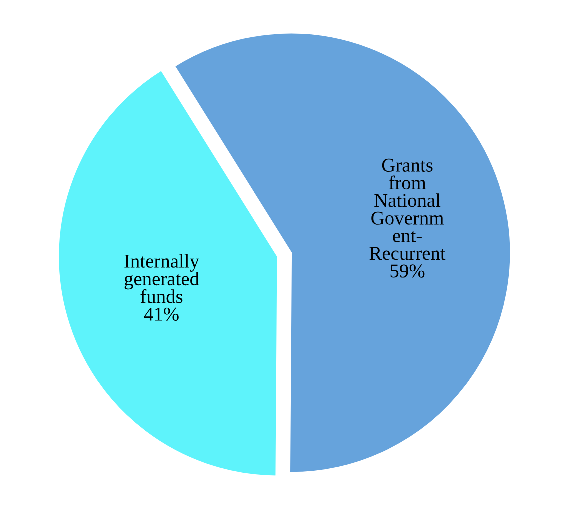  Describe the element at coordinates (407, 271) in the screenshot. I see `data-label: 59%` at that location.